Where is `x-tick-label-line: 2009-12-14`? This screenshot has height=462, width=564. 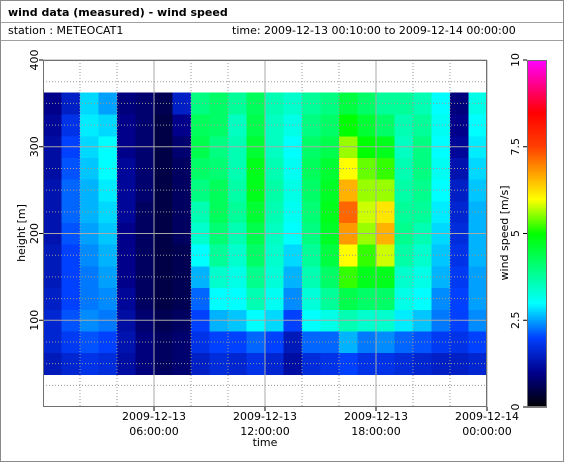 x-tick-label-line: 2009-12-14 is located at coordinates (487, 416).